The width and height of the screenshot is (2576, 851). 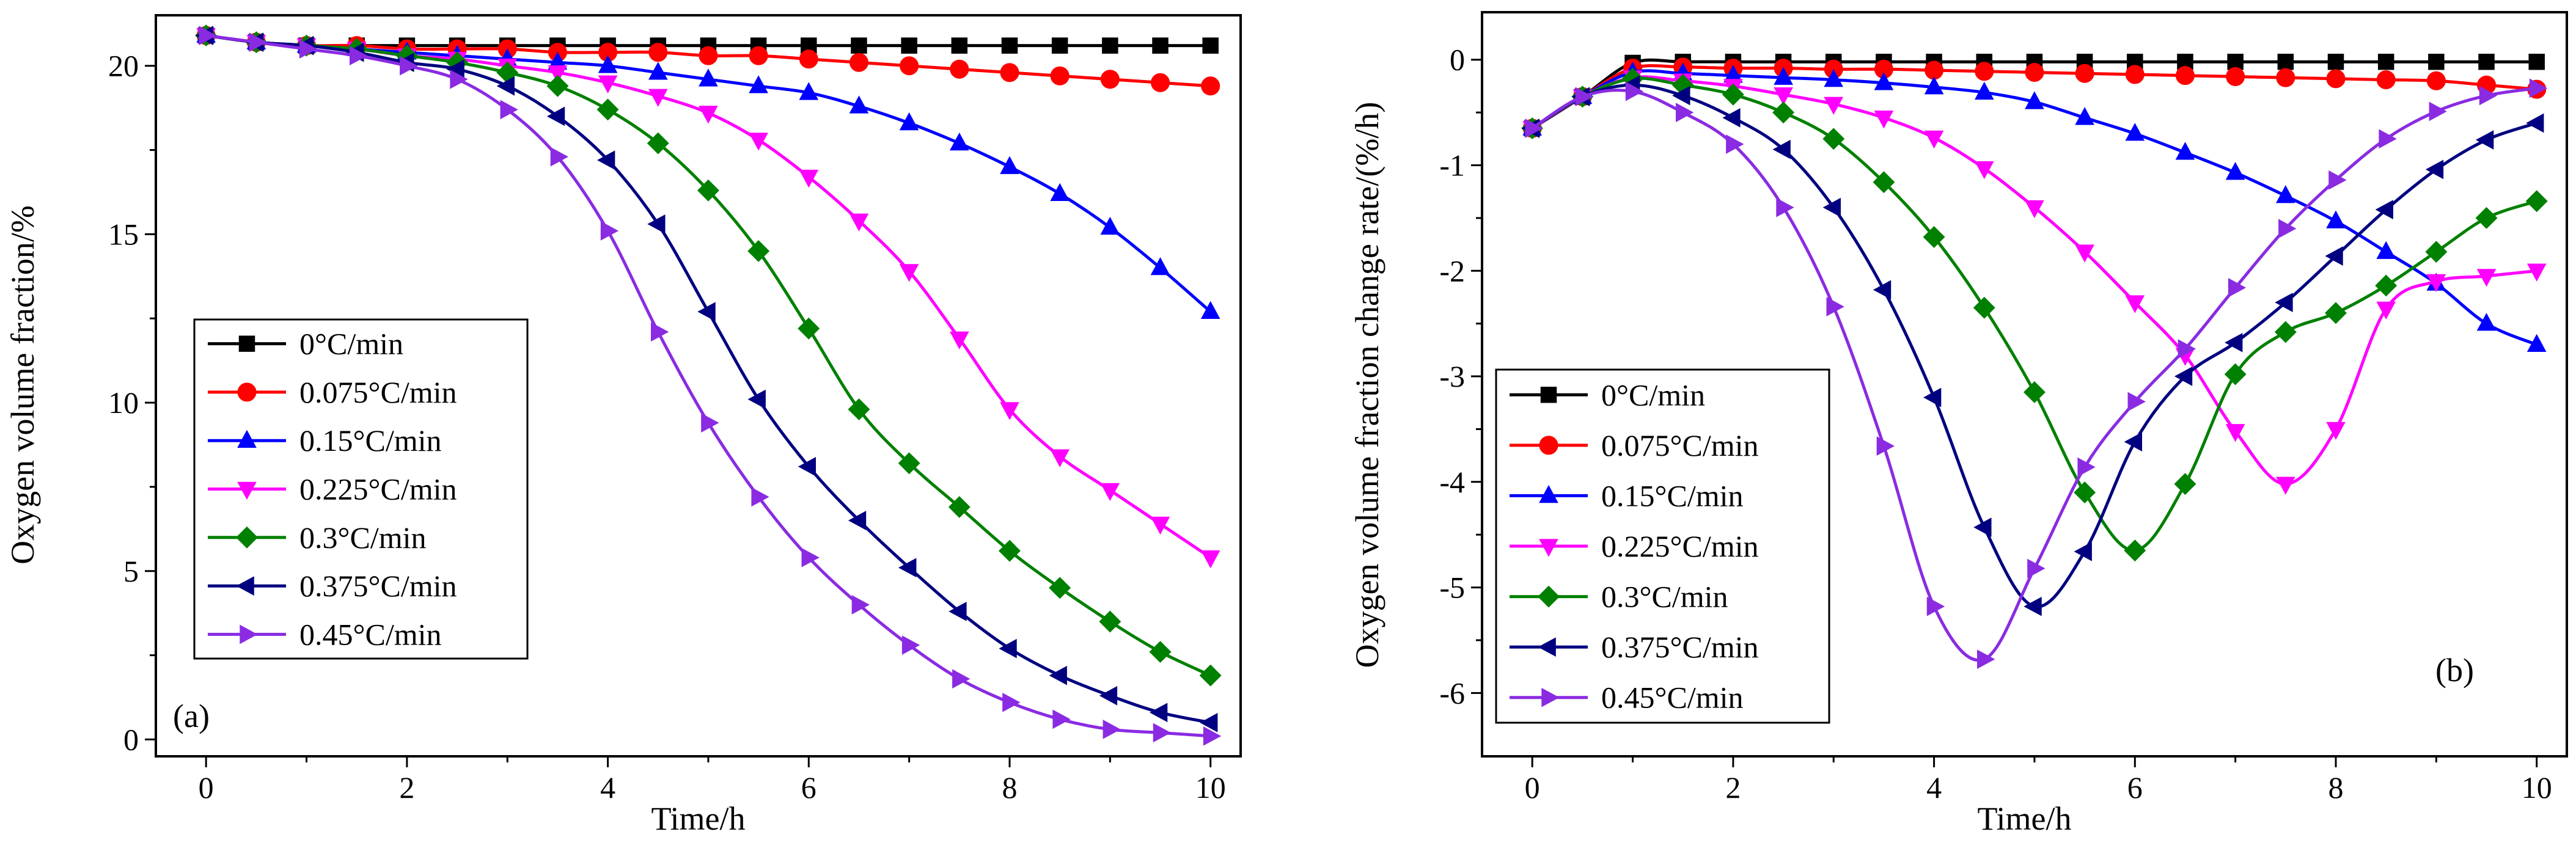 I want to click on x-tick-label: 10, so click(x=2537, y=787).